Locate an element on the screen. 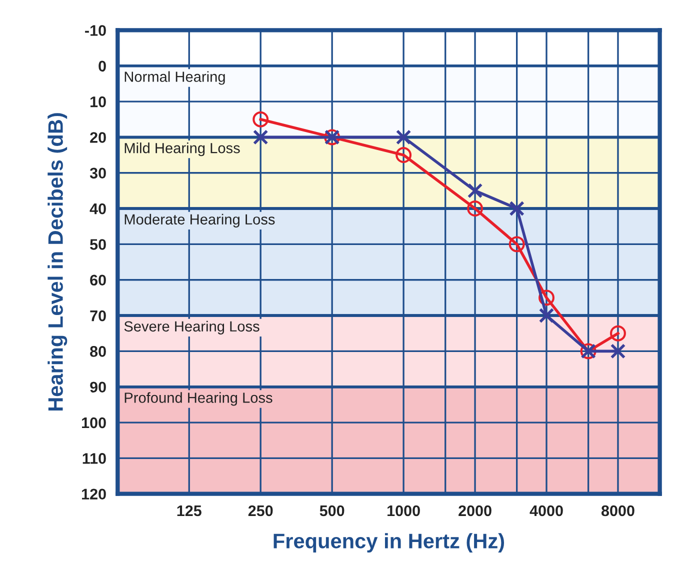 This screenshot has width=688, height=581. band-label: Severe Hearing Loss is located at coordinates (192, 327).